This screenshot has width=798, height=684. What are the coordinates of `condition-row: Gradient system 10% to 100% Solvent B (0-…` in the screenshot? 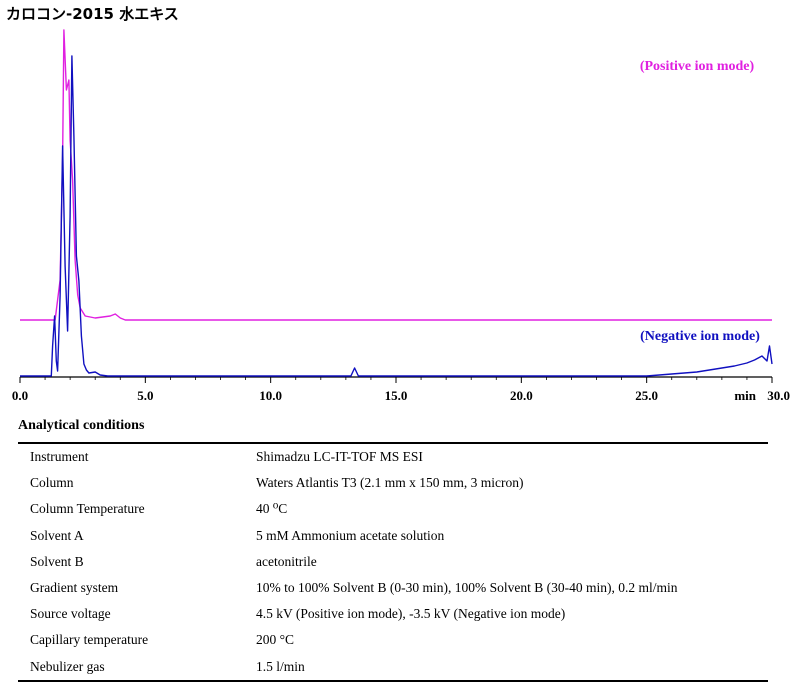 It's located at (393, 588).